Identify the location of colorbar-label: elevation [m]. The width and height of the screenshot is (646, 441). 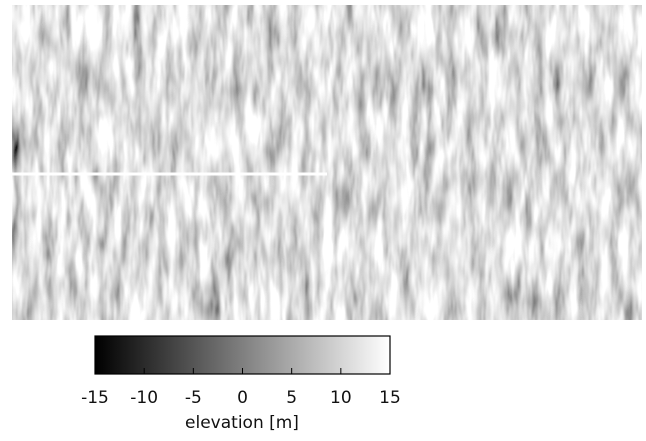
(242, 423).